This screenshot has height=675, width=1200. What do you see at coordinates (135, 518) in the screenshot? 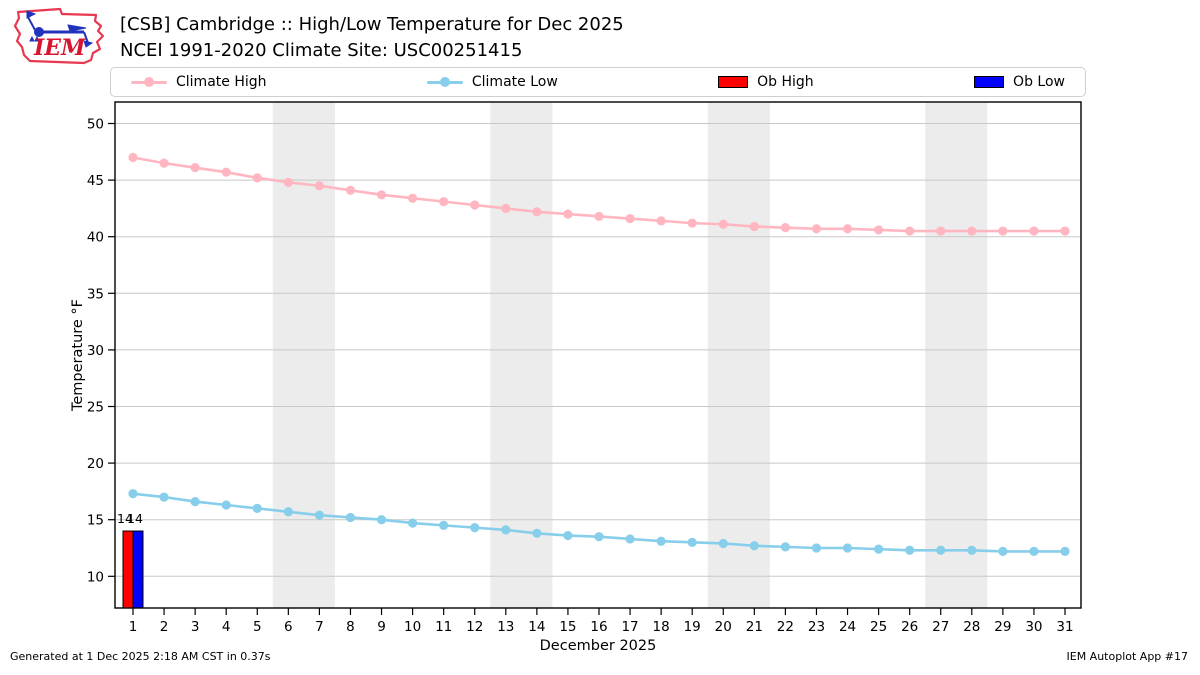
I see `ob-low-bar-label: 14` at bounding box center [135, 518].